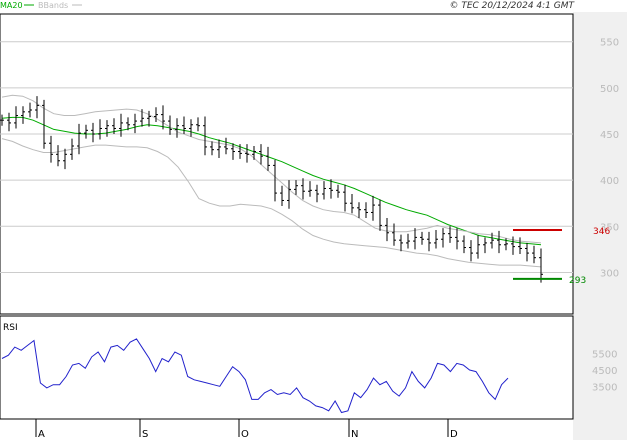  What do you see at coordinates (512, 6) in the screenshot?
I see `copyright-timestamp: © TEC 20/12/2024 4:1 GMT` at bounding box center [512, 6].